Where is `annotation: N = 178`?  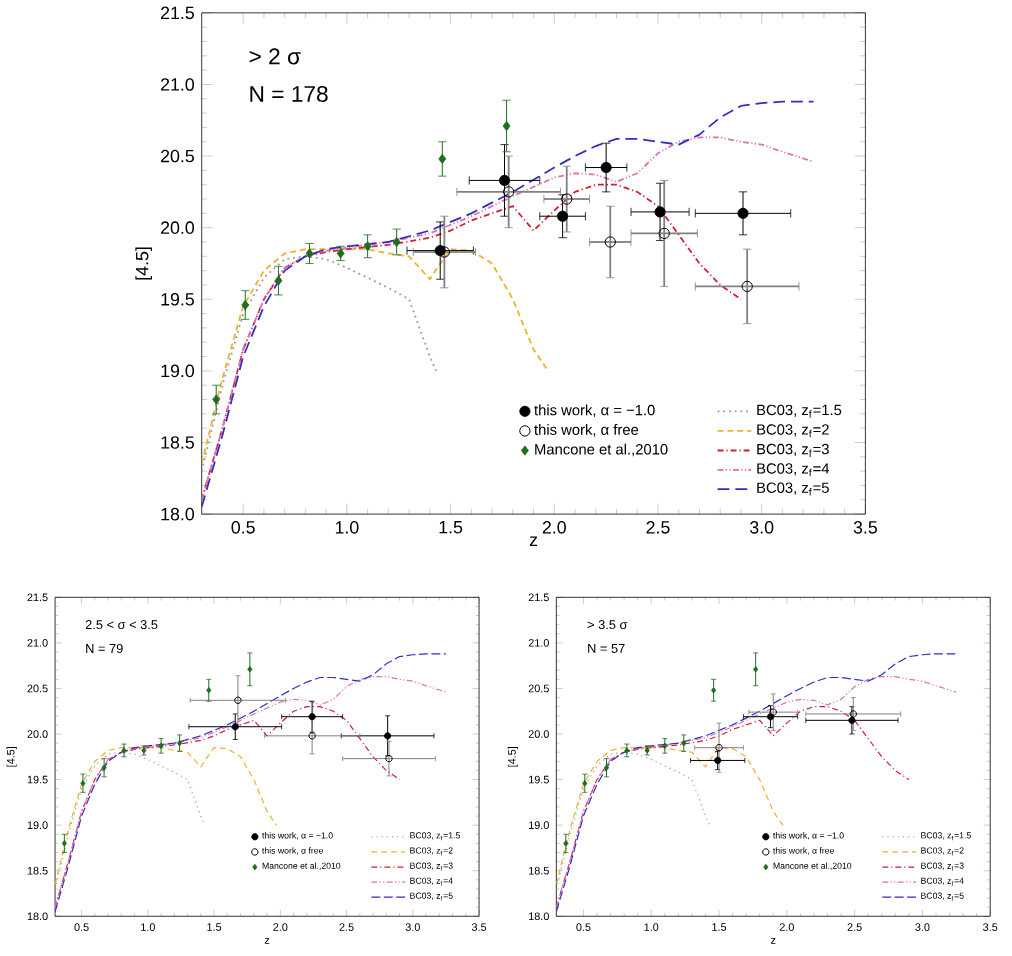
annotation: N = 178 is located at coordinates (289, 94).